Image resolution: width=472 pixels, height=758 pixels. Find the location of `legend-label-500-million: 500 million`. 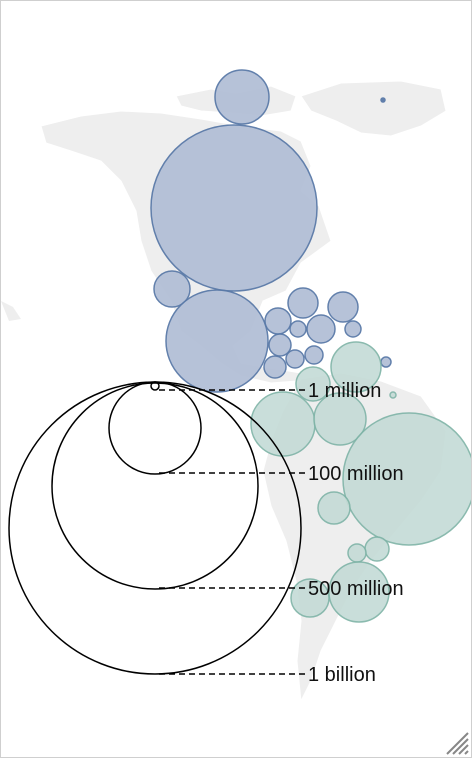

legend-label-500-million: 500 million is located at coordinates (356, 589).